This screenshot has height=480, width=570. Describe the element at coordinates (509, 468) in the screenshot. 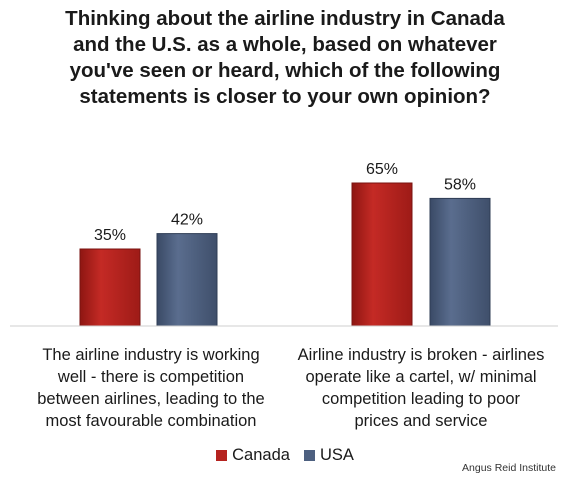

I see `source-credit: Angus Reid Institute` at that location.